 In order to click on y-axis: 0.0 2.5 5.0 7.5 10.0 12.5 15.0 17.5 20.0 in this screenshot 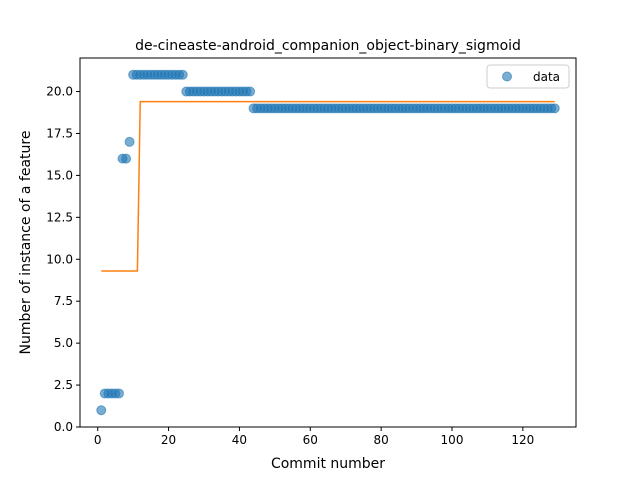, I will do `click(63, 259)`.